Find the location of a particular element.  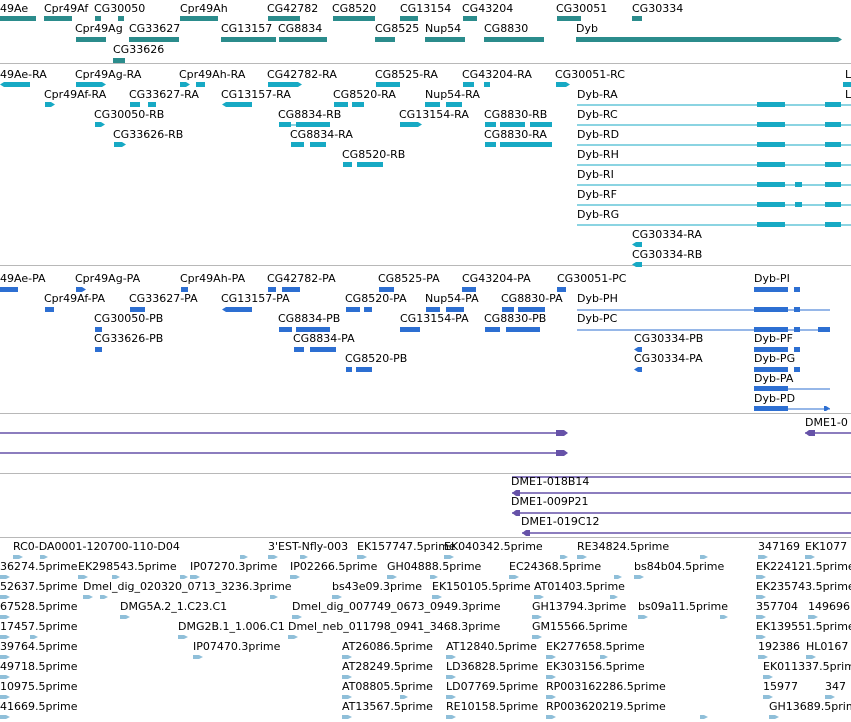

protein-label: Dyb-PI is located at coordinates (772, 278).